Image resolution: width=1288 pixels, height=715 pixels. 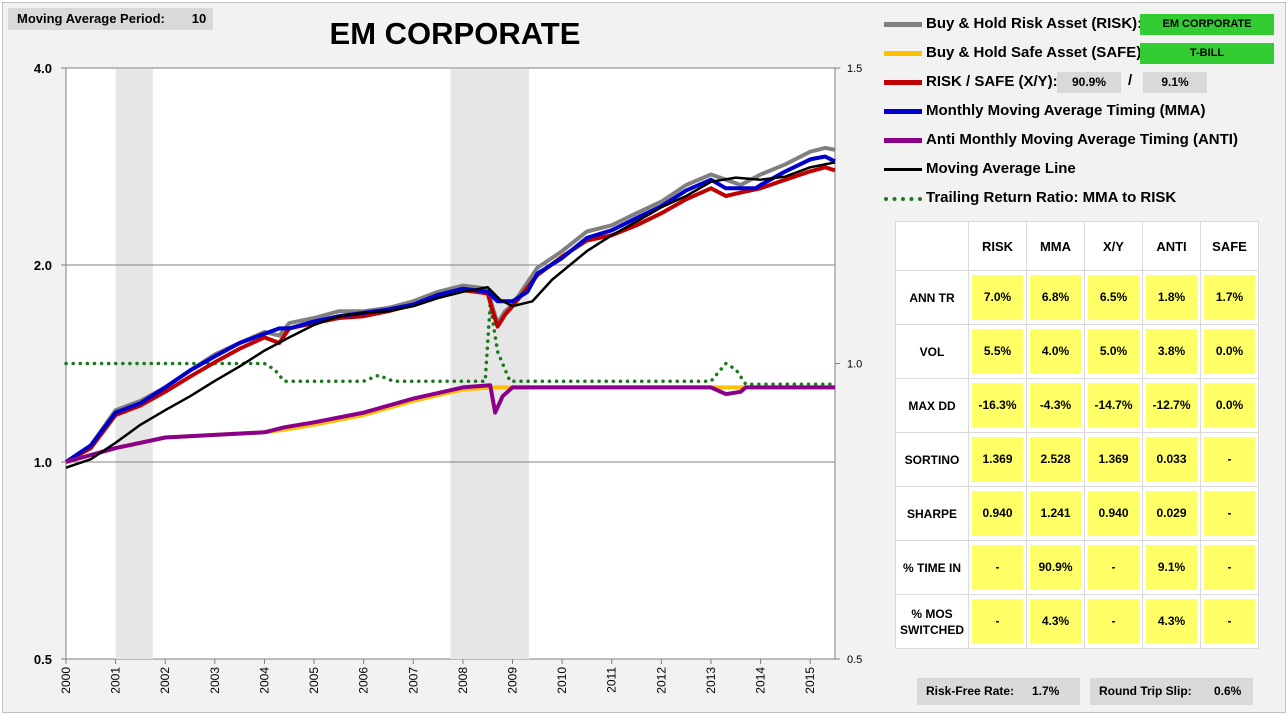 I want to click on stat-cell: -16.3%, so click(x=997, y=405).